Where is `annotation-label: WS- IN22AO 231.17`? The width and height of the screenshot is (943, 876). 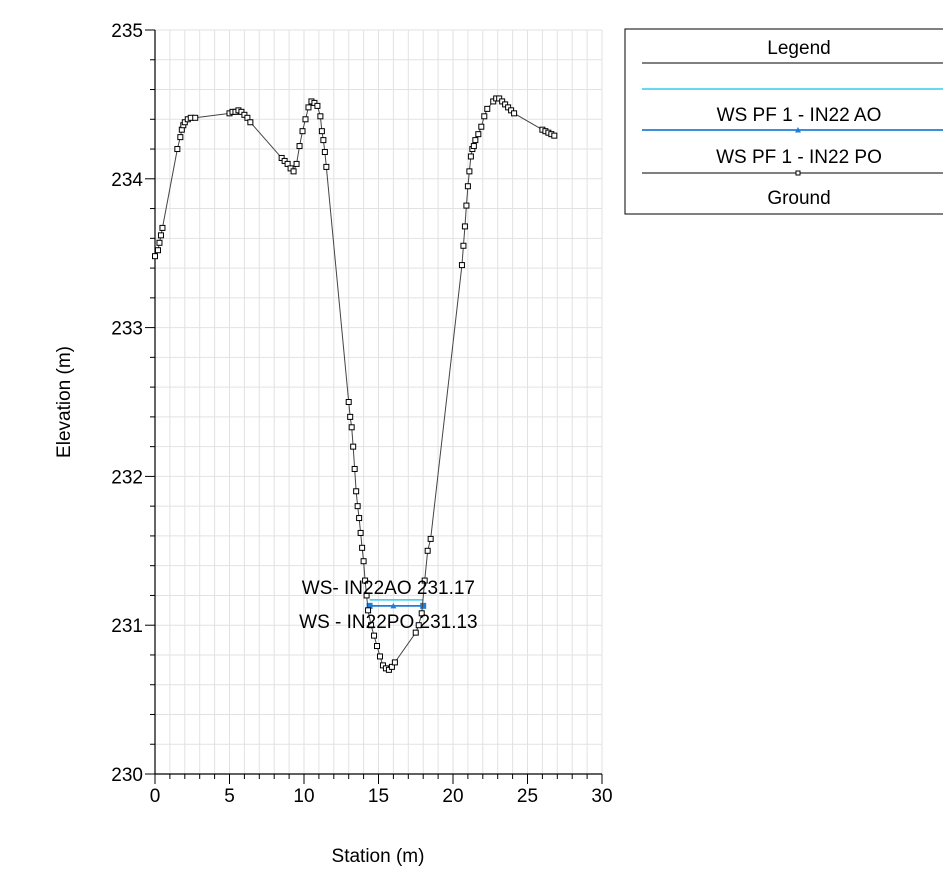
annotation-label: WS- IN22AO 231.17 is located at coordinates (388, 588).